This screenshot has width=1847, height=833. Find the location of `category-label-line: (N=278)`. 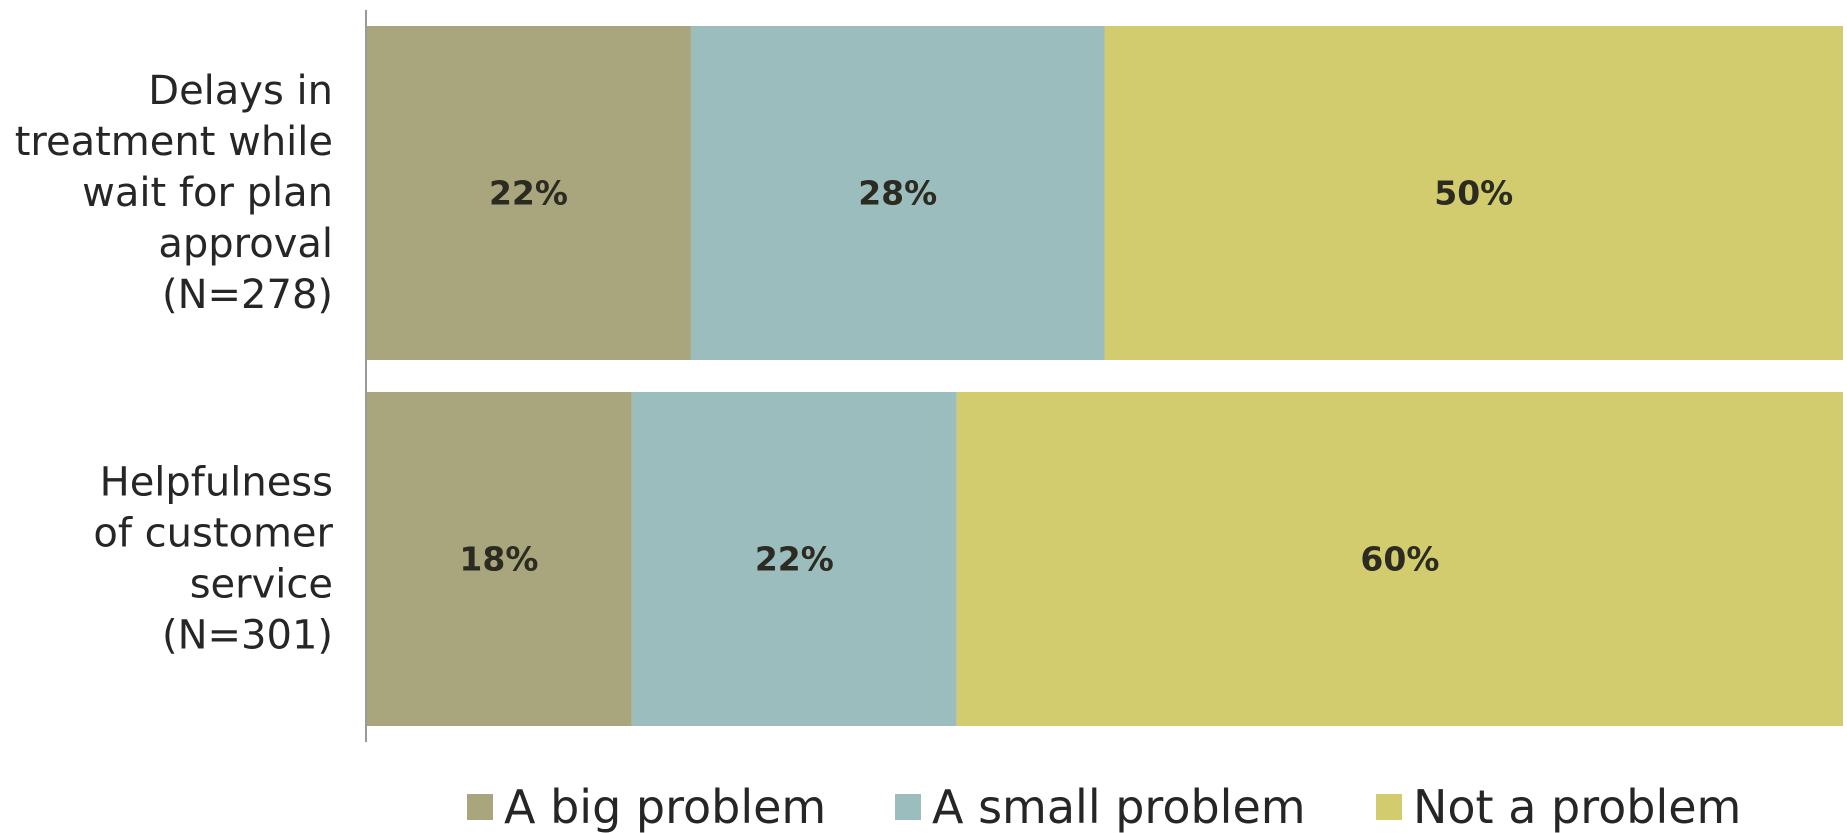

category-label-line: (N=278) is located at coordinates (247, 295).